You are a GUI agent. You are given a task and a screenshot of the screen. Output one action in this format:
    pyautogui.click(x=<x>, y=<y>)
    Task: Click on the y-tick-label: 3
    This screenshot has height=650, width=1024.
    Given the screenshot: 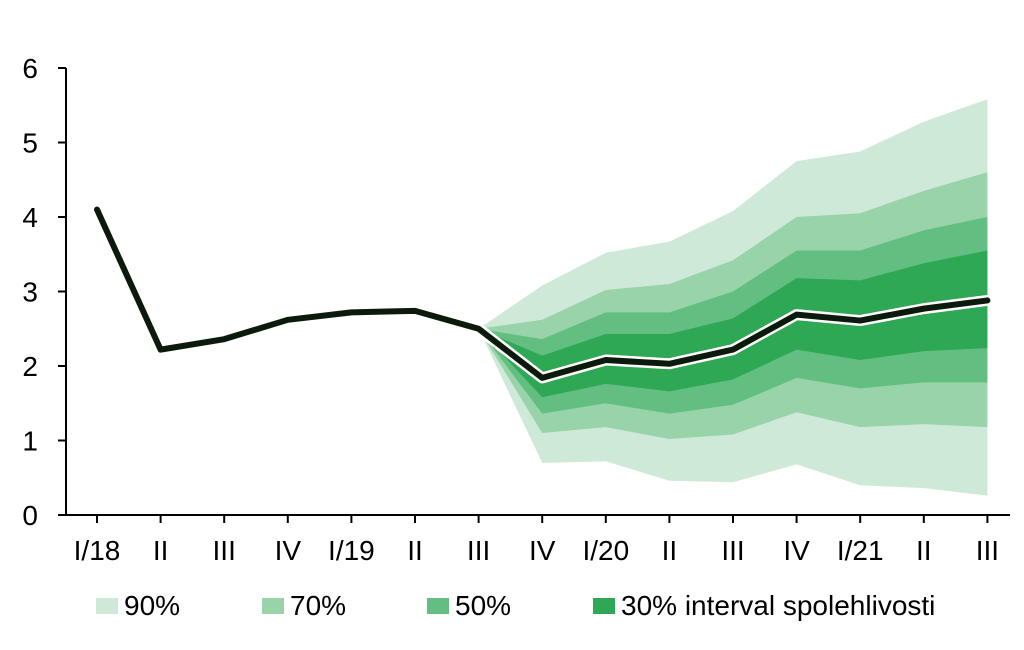 What is the action you would take?
    pyautogui.click(x=30, y=292)
    